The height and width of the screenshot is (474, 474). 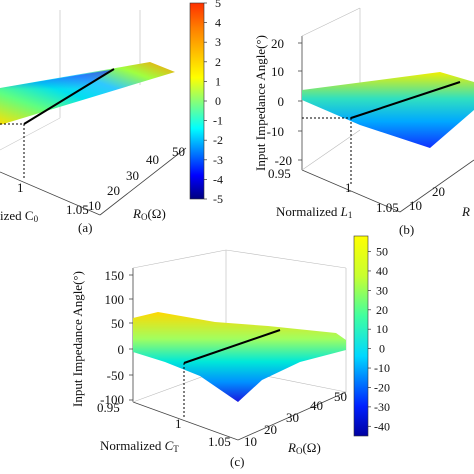 What do you see at coordinates (438, 191) in the screenshot?
I see `panel-b-ytick-2: 20` at bounding box center [438, 191].